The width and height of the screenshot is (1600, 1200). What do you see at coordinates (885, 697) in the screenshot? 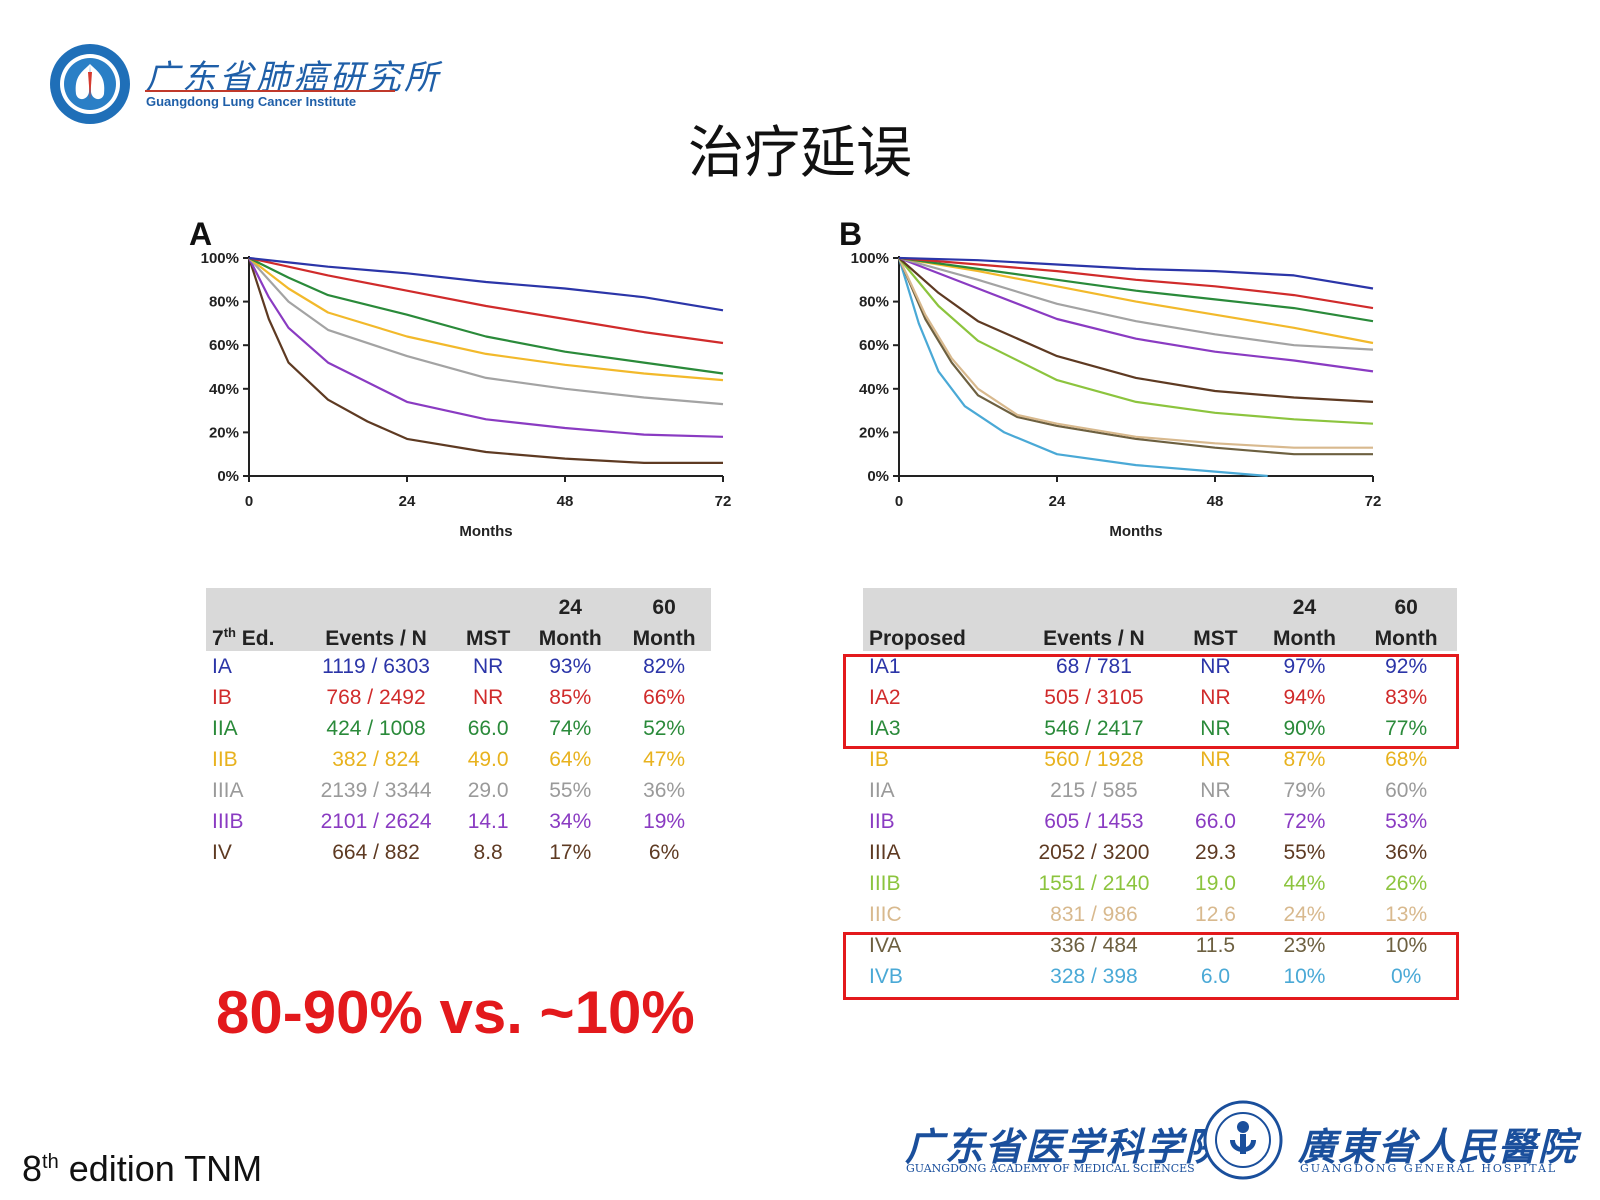
I see `stage-cell: IA2` at bounding box center [885, 697].